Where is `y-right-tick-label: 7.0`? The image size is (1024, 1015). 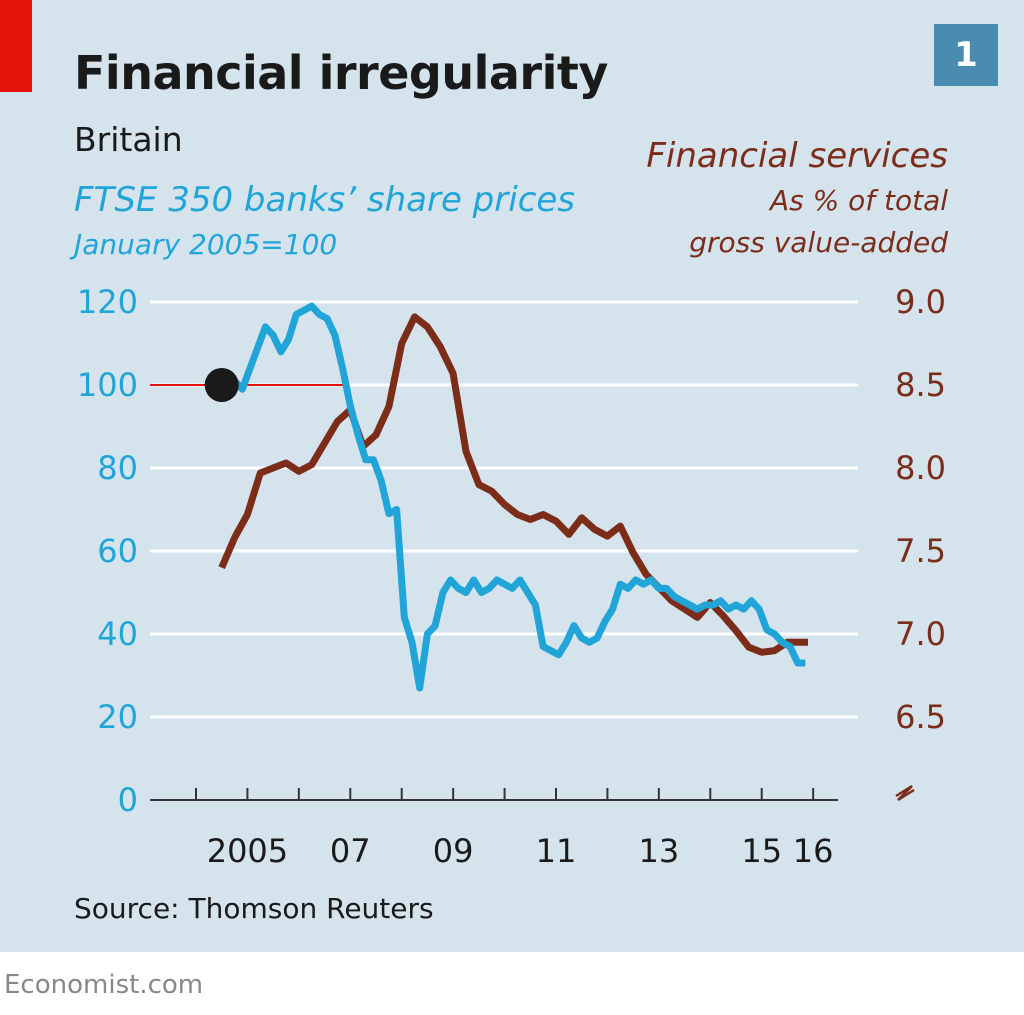 y-right-tick-label: 7.0 is located at coordinates (920, 634).